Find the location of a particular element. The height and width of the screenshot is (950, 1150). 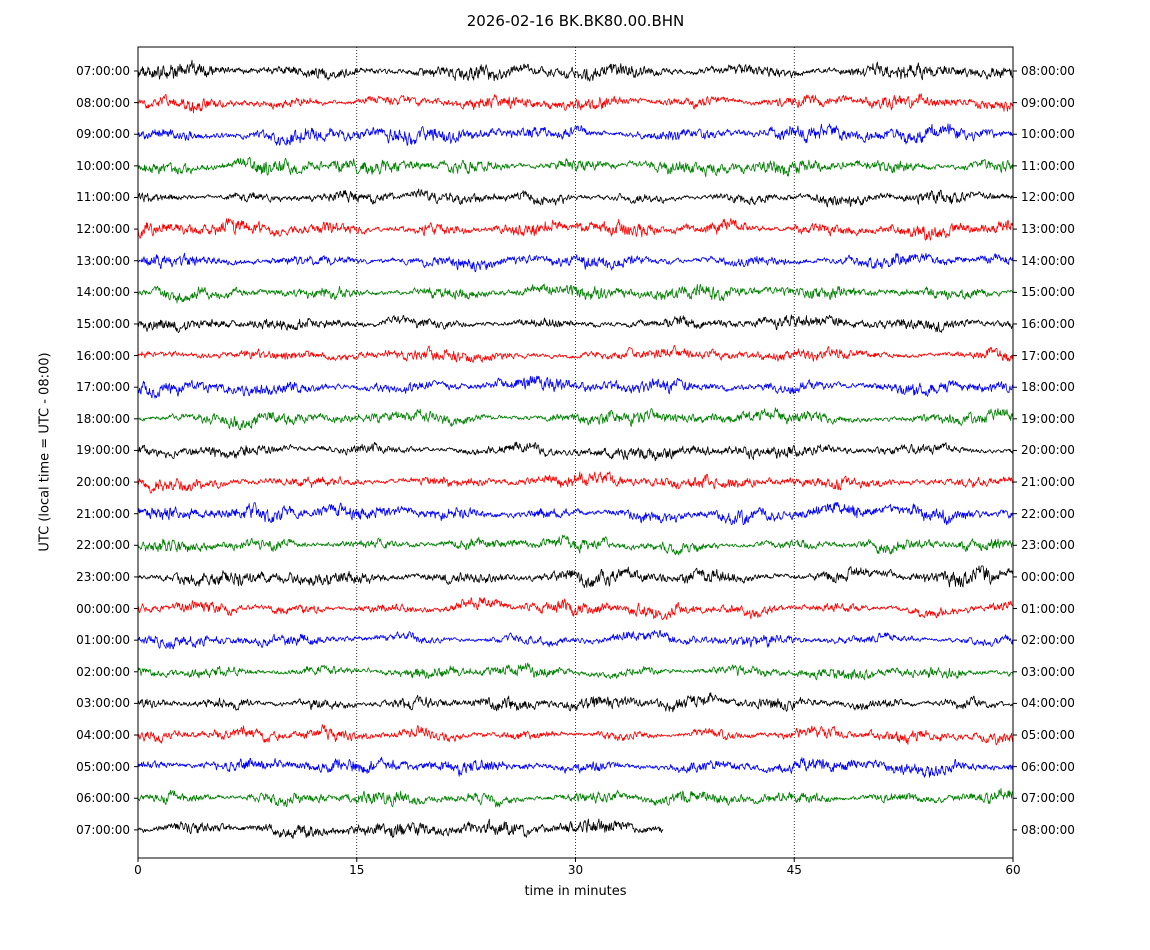

right-tick-label: 15:00:00 is located at coordinates (1048, 292).